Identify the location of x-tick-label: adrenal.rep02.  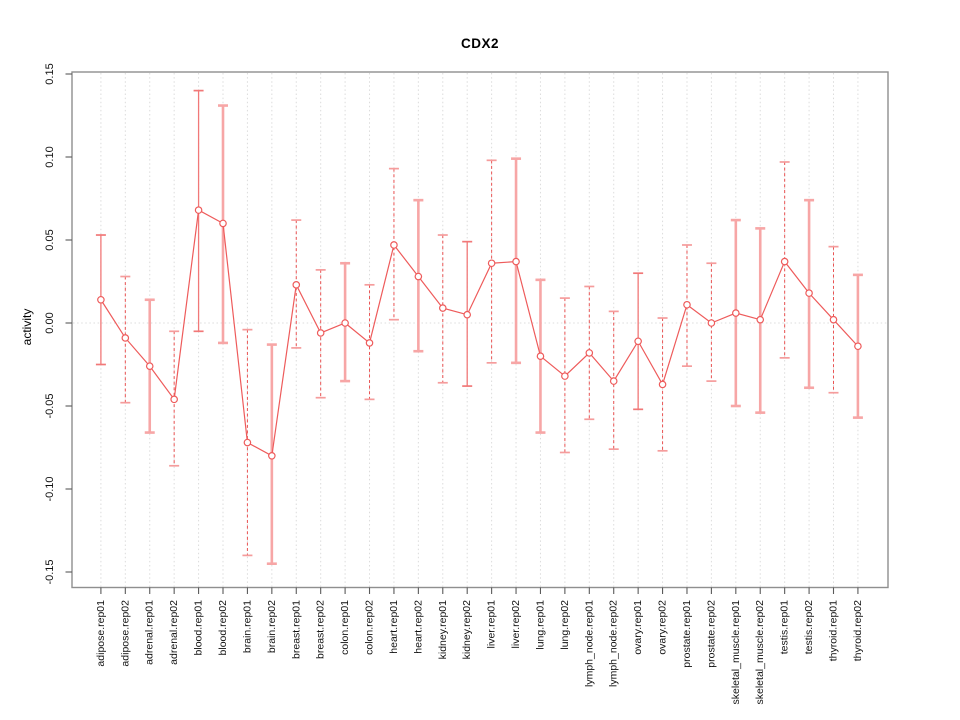
(174, 632).